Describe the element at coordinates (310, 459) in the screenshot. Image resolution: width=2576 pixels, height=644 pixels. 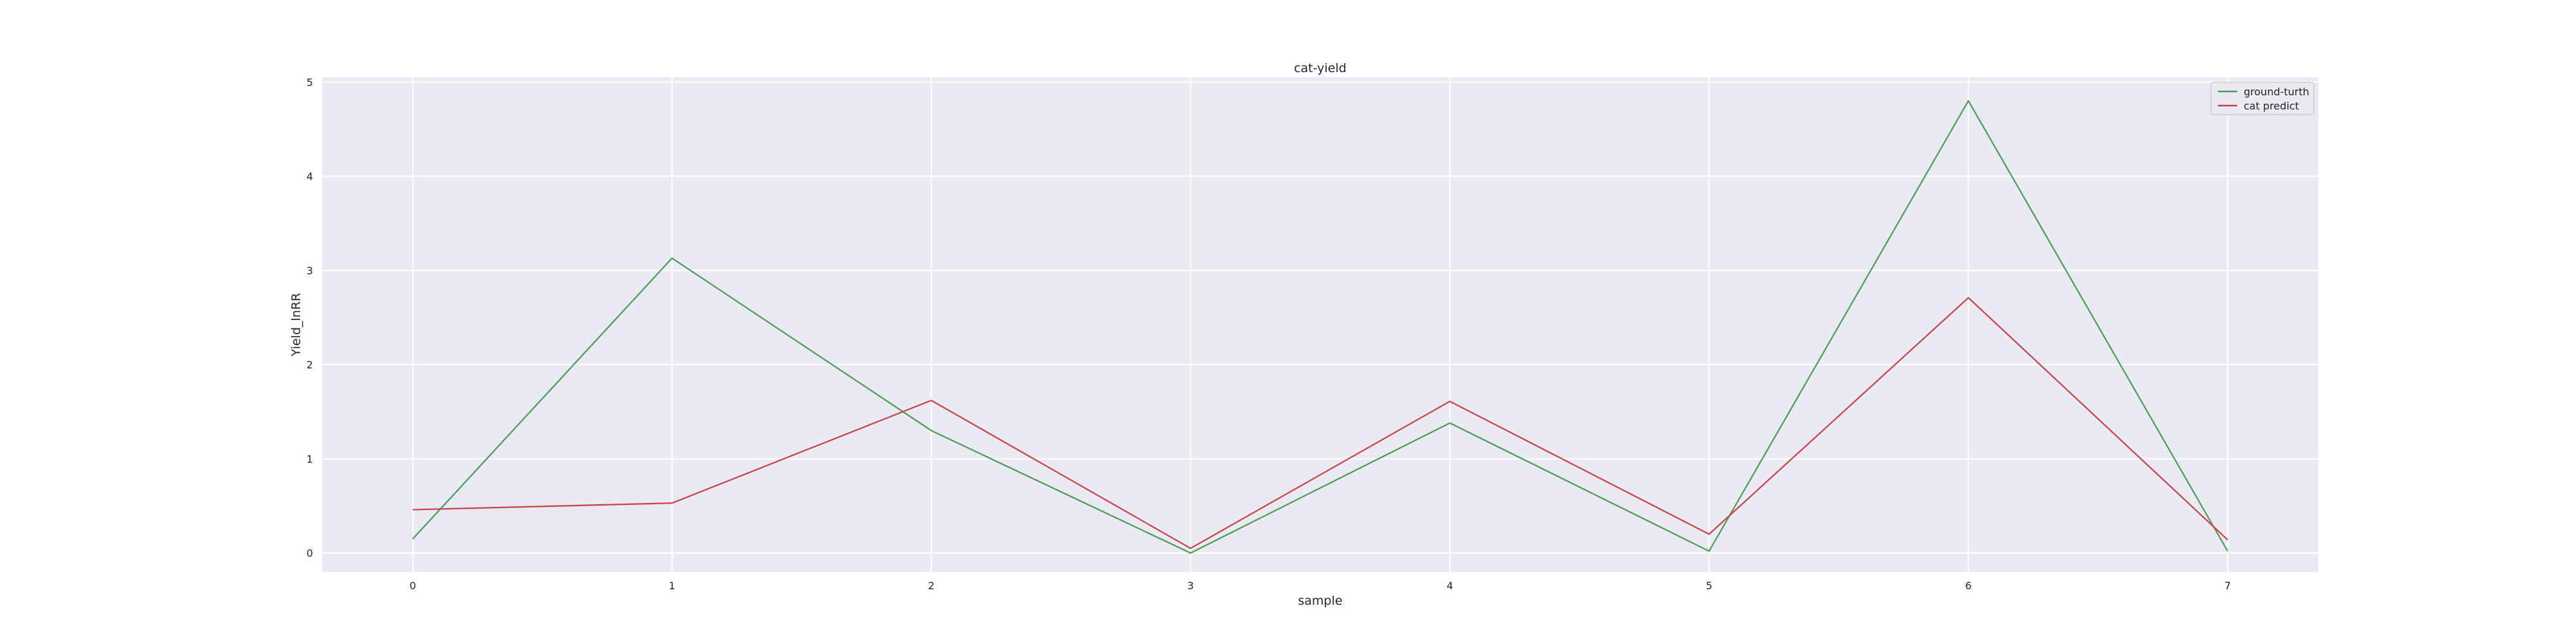
I see `y-tick-label: 1` at that location.